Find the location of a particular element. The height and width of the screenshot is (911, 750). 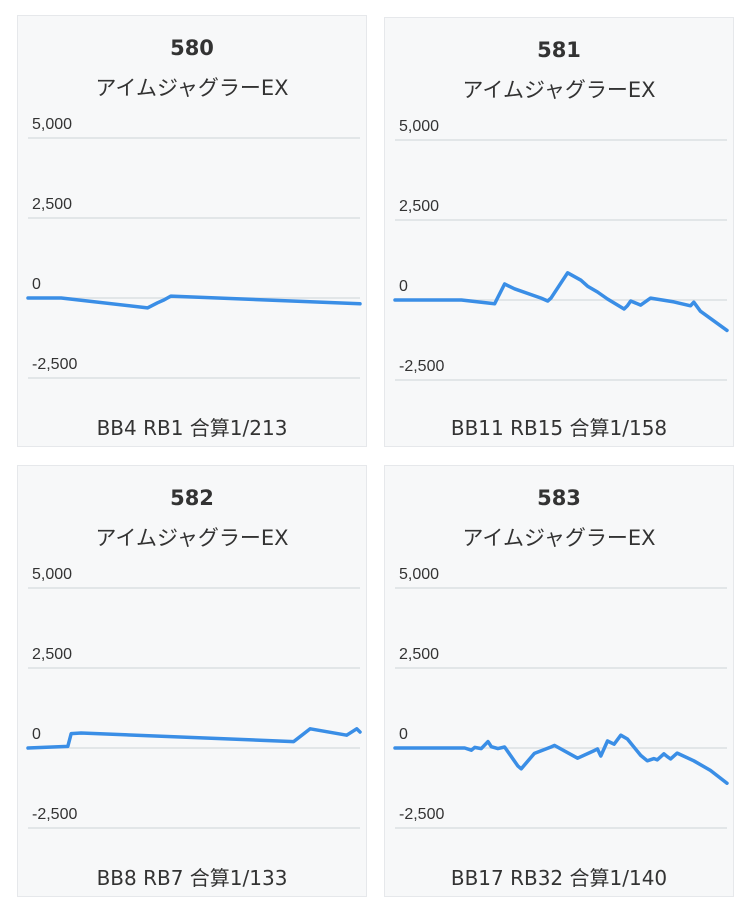

bonus-stats: BB17 RB32 合算1/140 is located at coordinates (559, 878).